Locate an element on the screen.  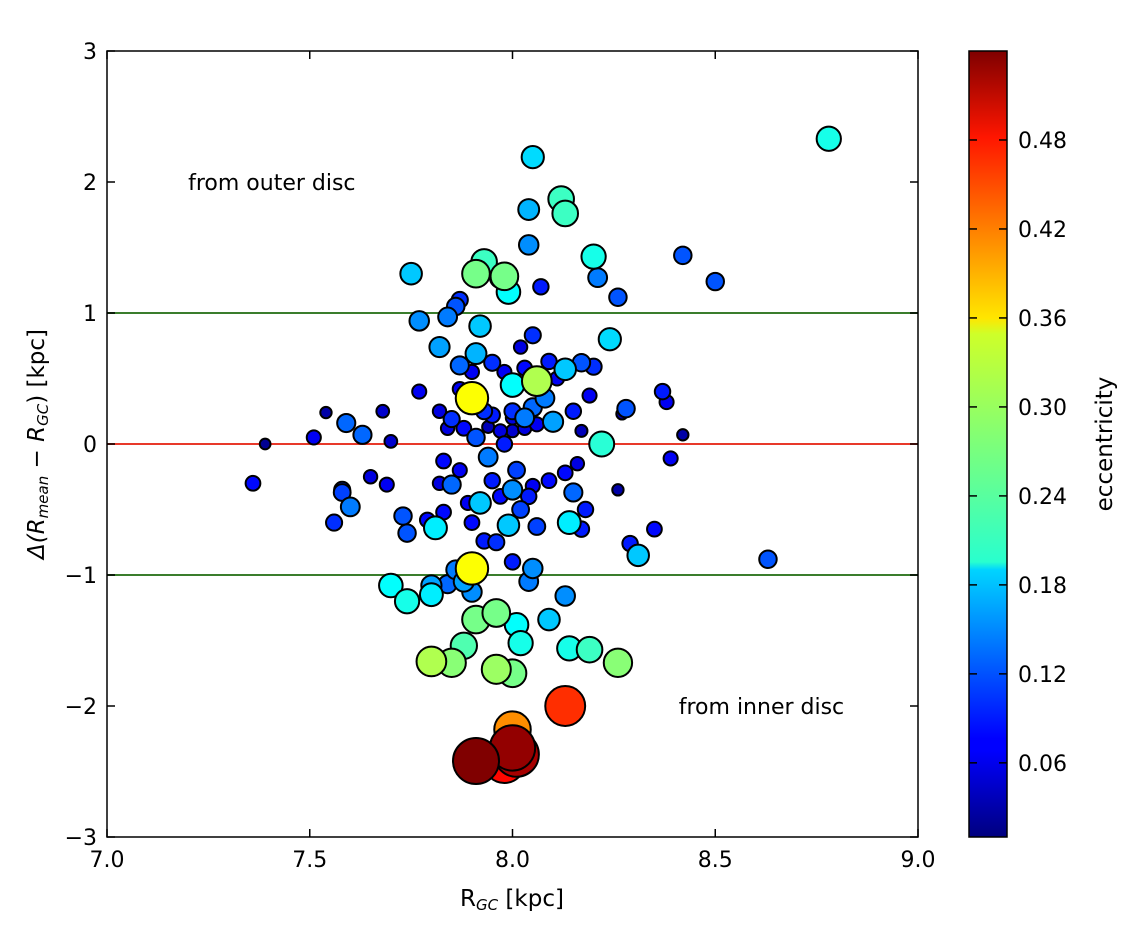
x-tick-label: 7.0 is located at coordinates (107, 860).